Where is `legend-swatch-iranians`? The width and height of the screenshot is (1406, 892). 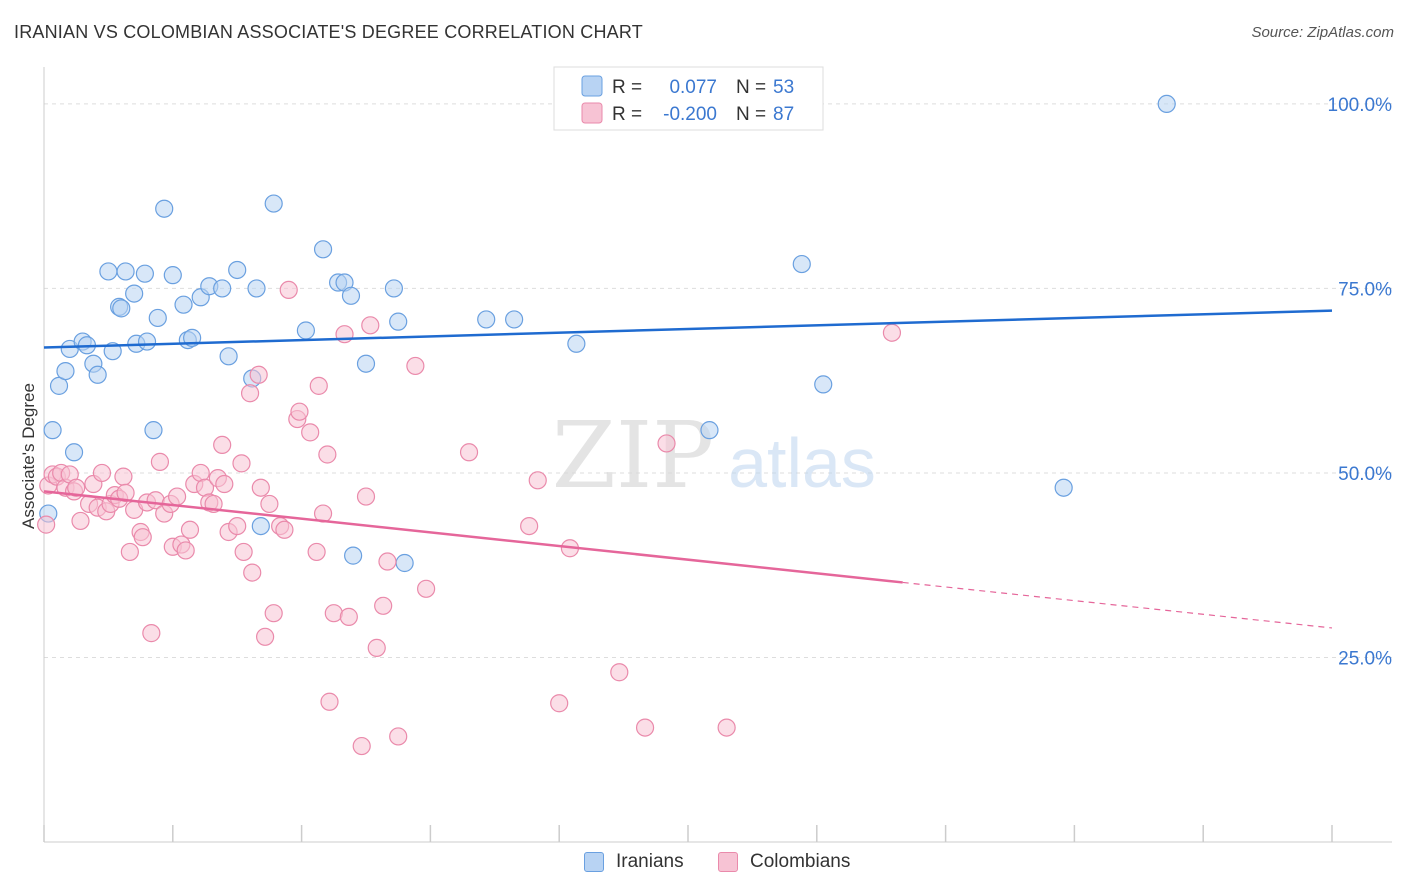 legend-swatch-iranians is located at coordinates (592, 86).